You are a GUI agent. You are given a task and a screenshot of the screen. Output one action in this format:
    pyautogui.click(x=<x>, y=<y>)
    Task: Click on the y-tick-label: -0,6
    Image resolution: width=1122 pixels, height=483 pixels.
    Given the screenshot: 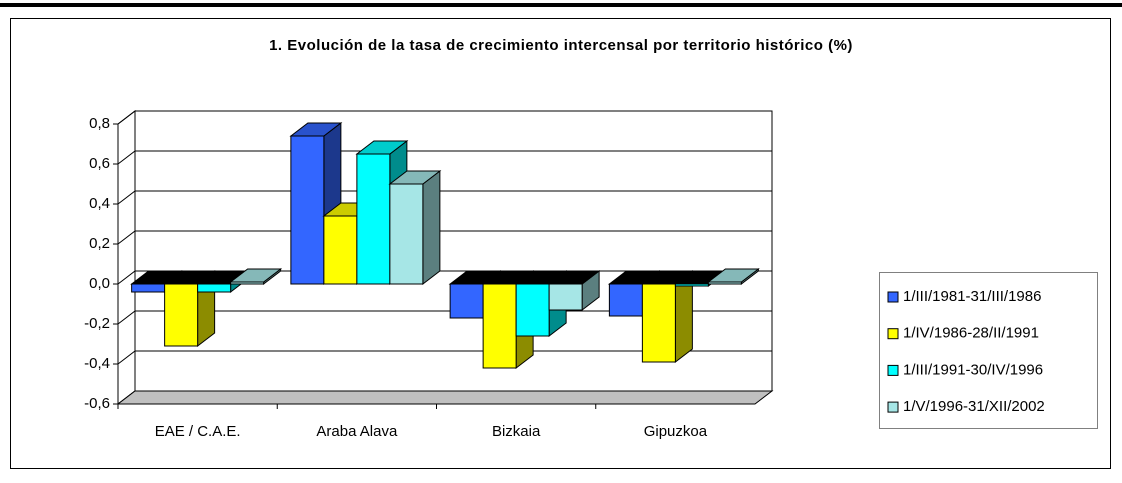 What is the action you would take?
    pyautogui.click(x=97, y=403)
    